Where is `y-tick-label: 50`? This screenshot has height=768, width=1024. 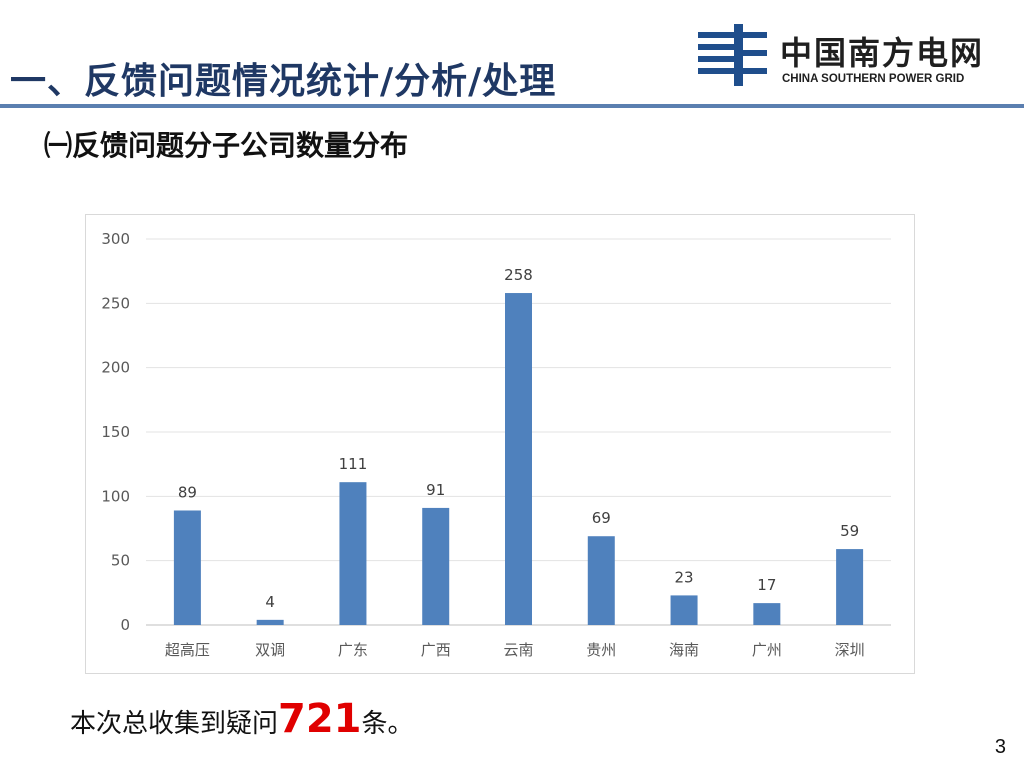 y-tick-label: 50 is located at coordinates (120, 561).